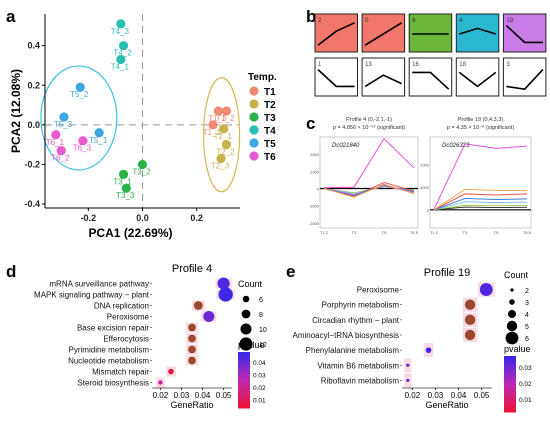 Image resolution: width=550 pixels, height=425 pixels. I want to click on panel-label-e: e, so click(290, 271).